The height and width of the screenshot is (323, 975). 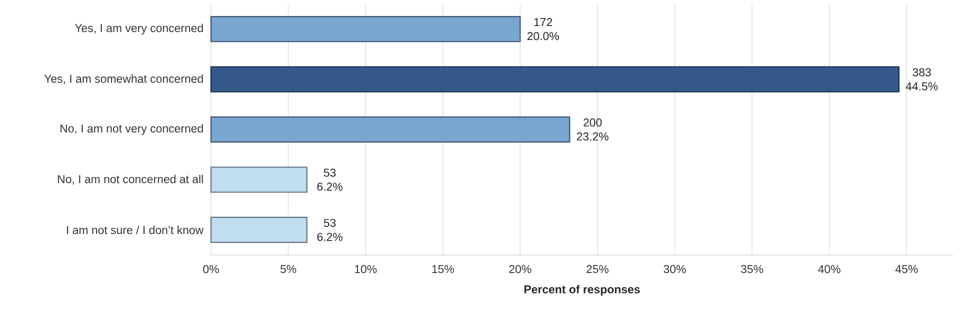 What do you see at coordinates (138, 29) in the screenshot?
I see `y-tick-label: Yes, I am very concerned` at bounding box center [138, 29].